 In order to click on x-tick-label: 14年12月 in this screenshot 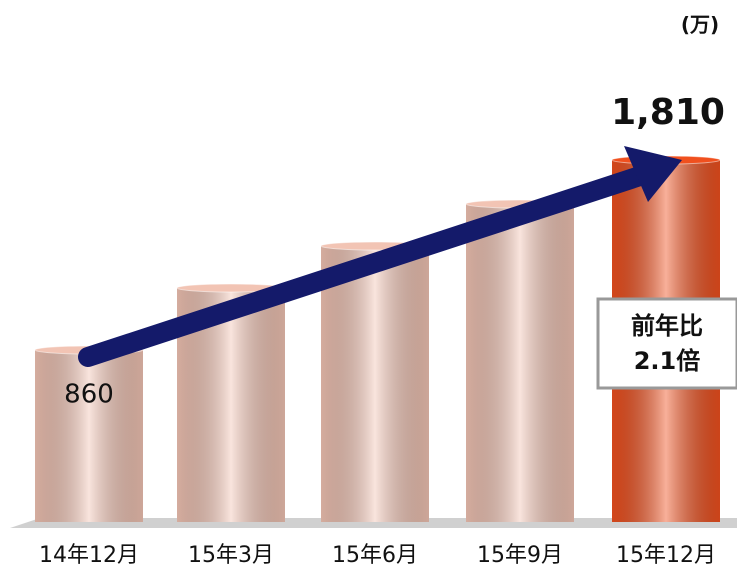, I will do `click(89, 555)`.